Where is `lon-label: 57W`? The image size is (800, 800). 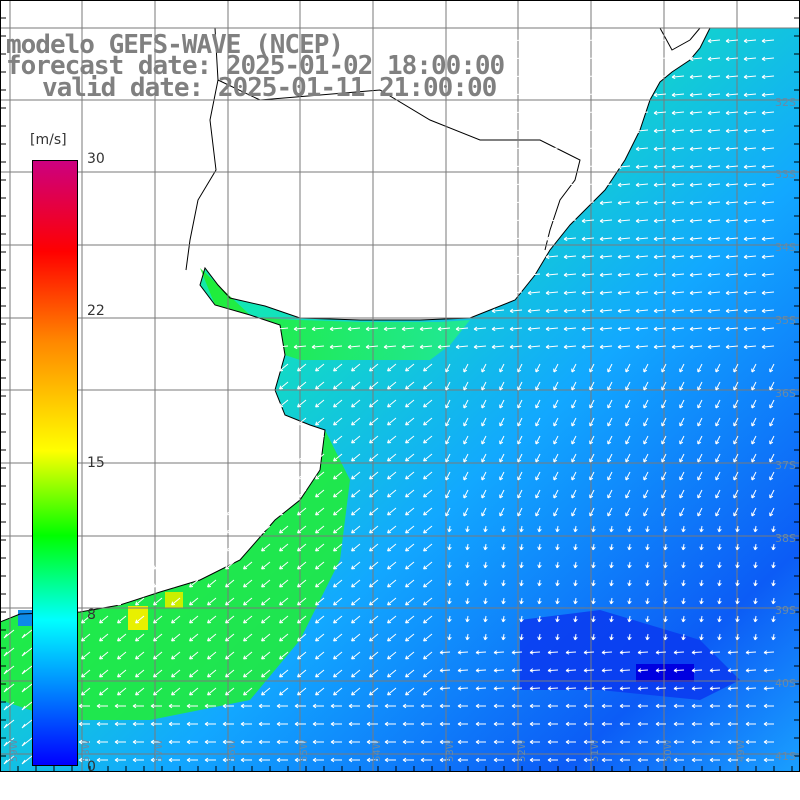 lon-label: 57W is located at coordinates (159, 750).